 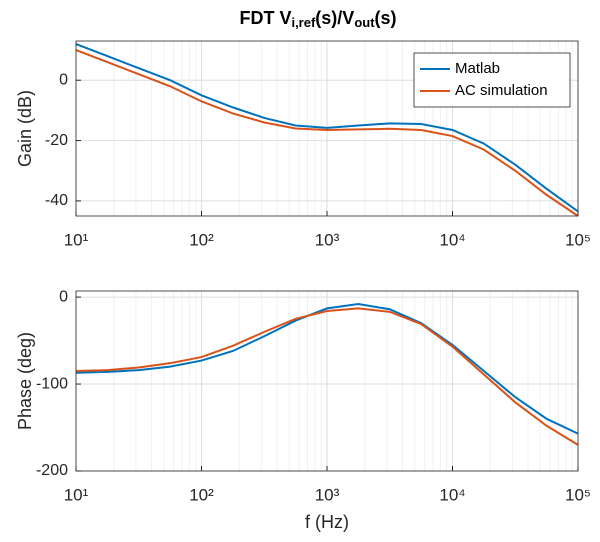 I want to click on y-tick-label: -40, so click(x=56, y=200).